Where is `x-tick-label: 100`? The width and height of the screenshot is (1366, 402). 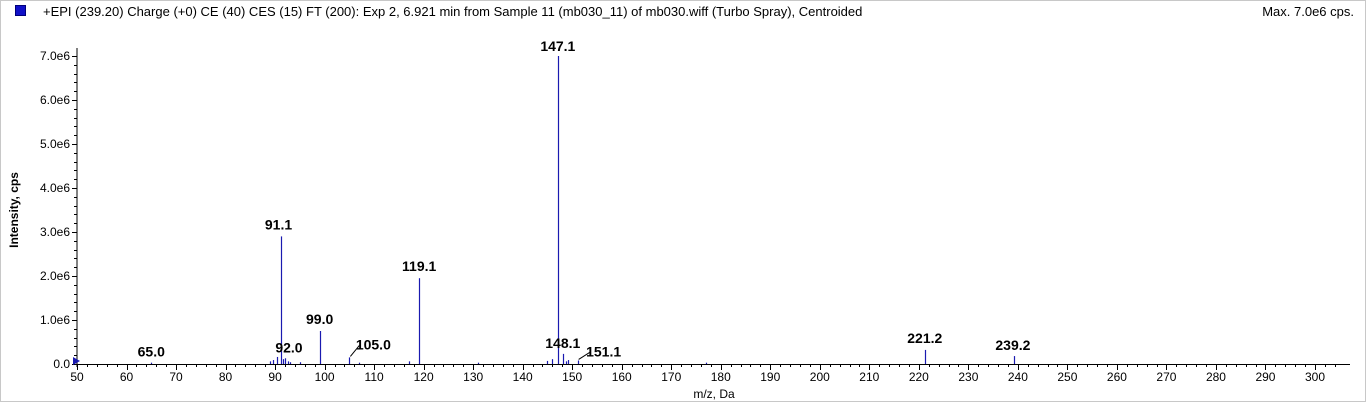 x-tick-label: 100 is located at coordinates (325, 377).